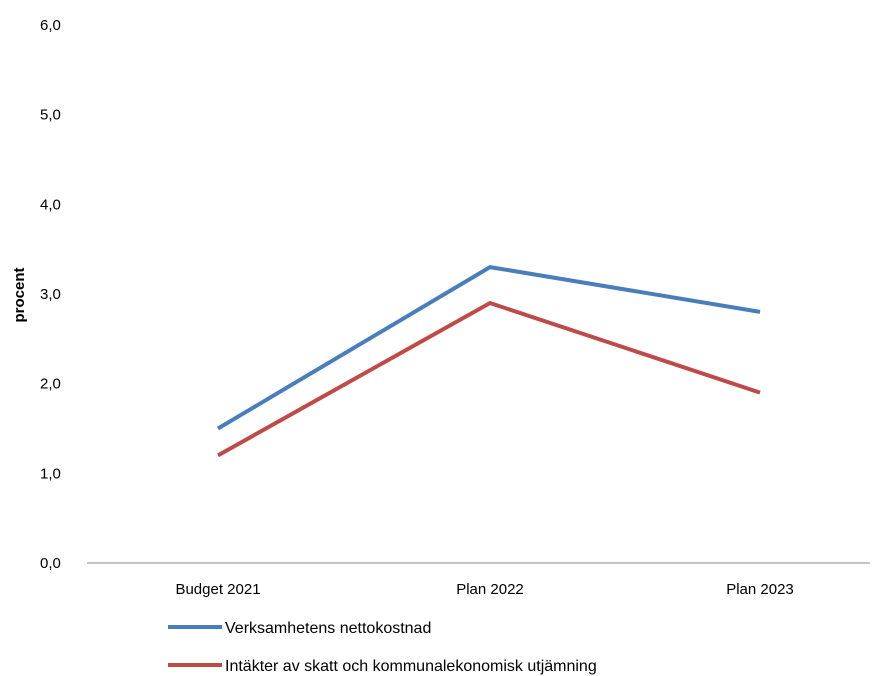  I want to click on y-tick-label: 0,0, so click(50, 563).